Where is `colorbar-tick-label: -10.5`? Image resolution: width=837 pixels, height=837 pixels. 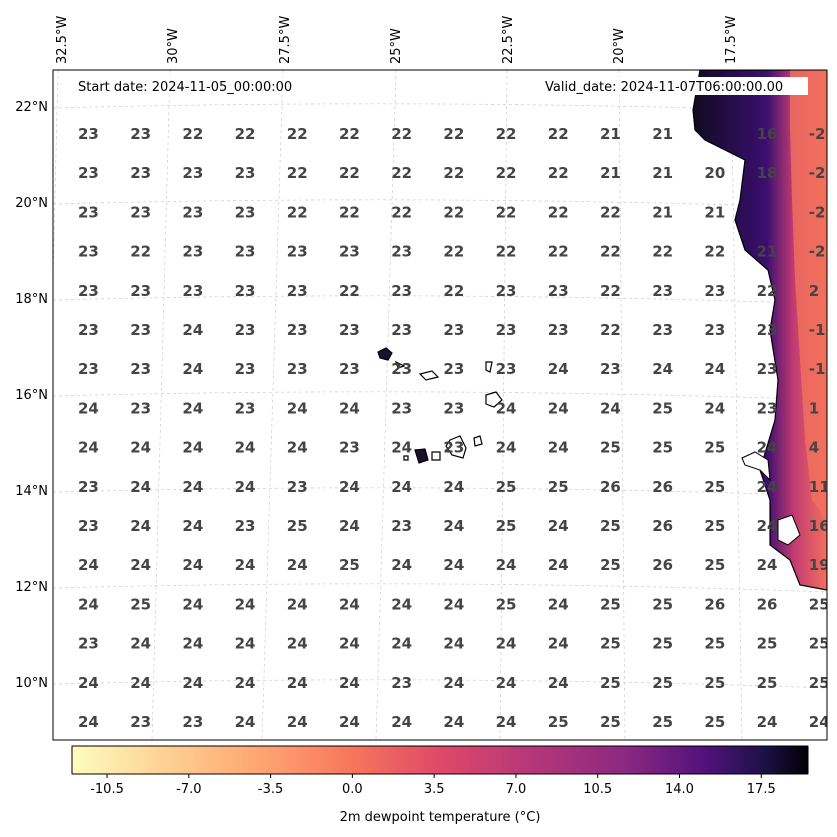 colorbar-tick-label: -10.5 is located at coordinates (107, 789).